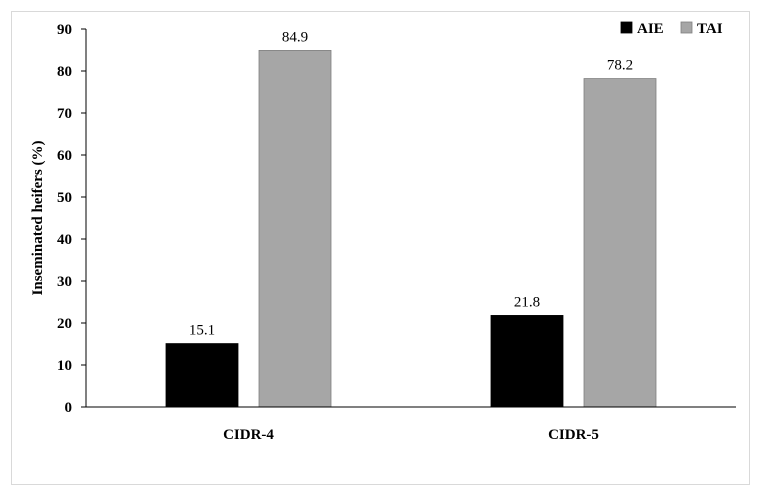  What do you see at coordinates (64, 324) in the screenshot?
I see `y-tick-label: 20` at bounding box center [64, 324].